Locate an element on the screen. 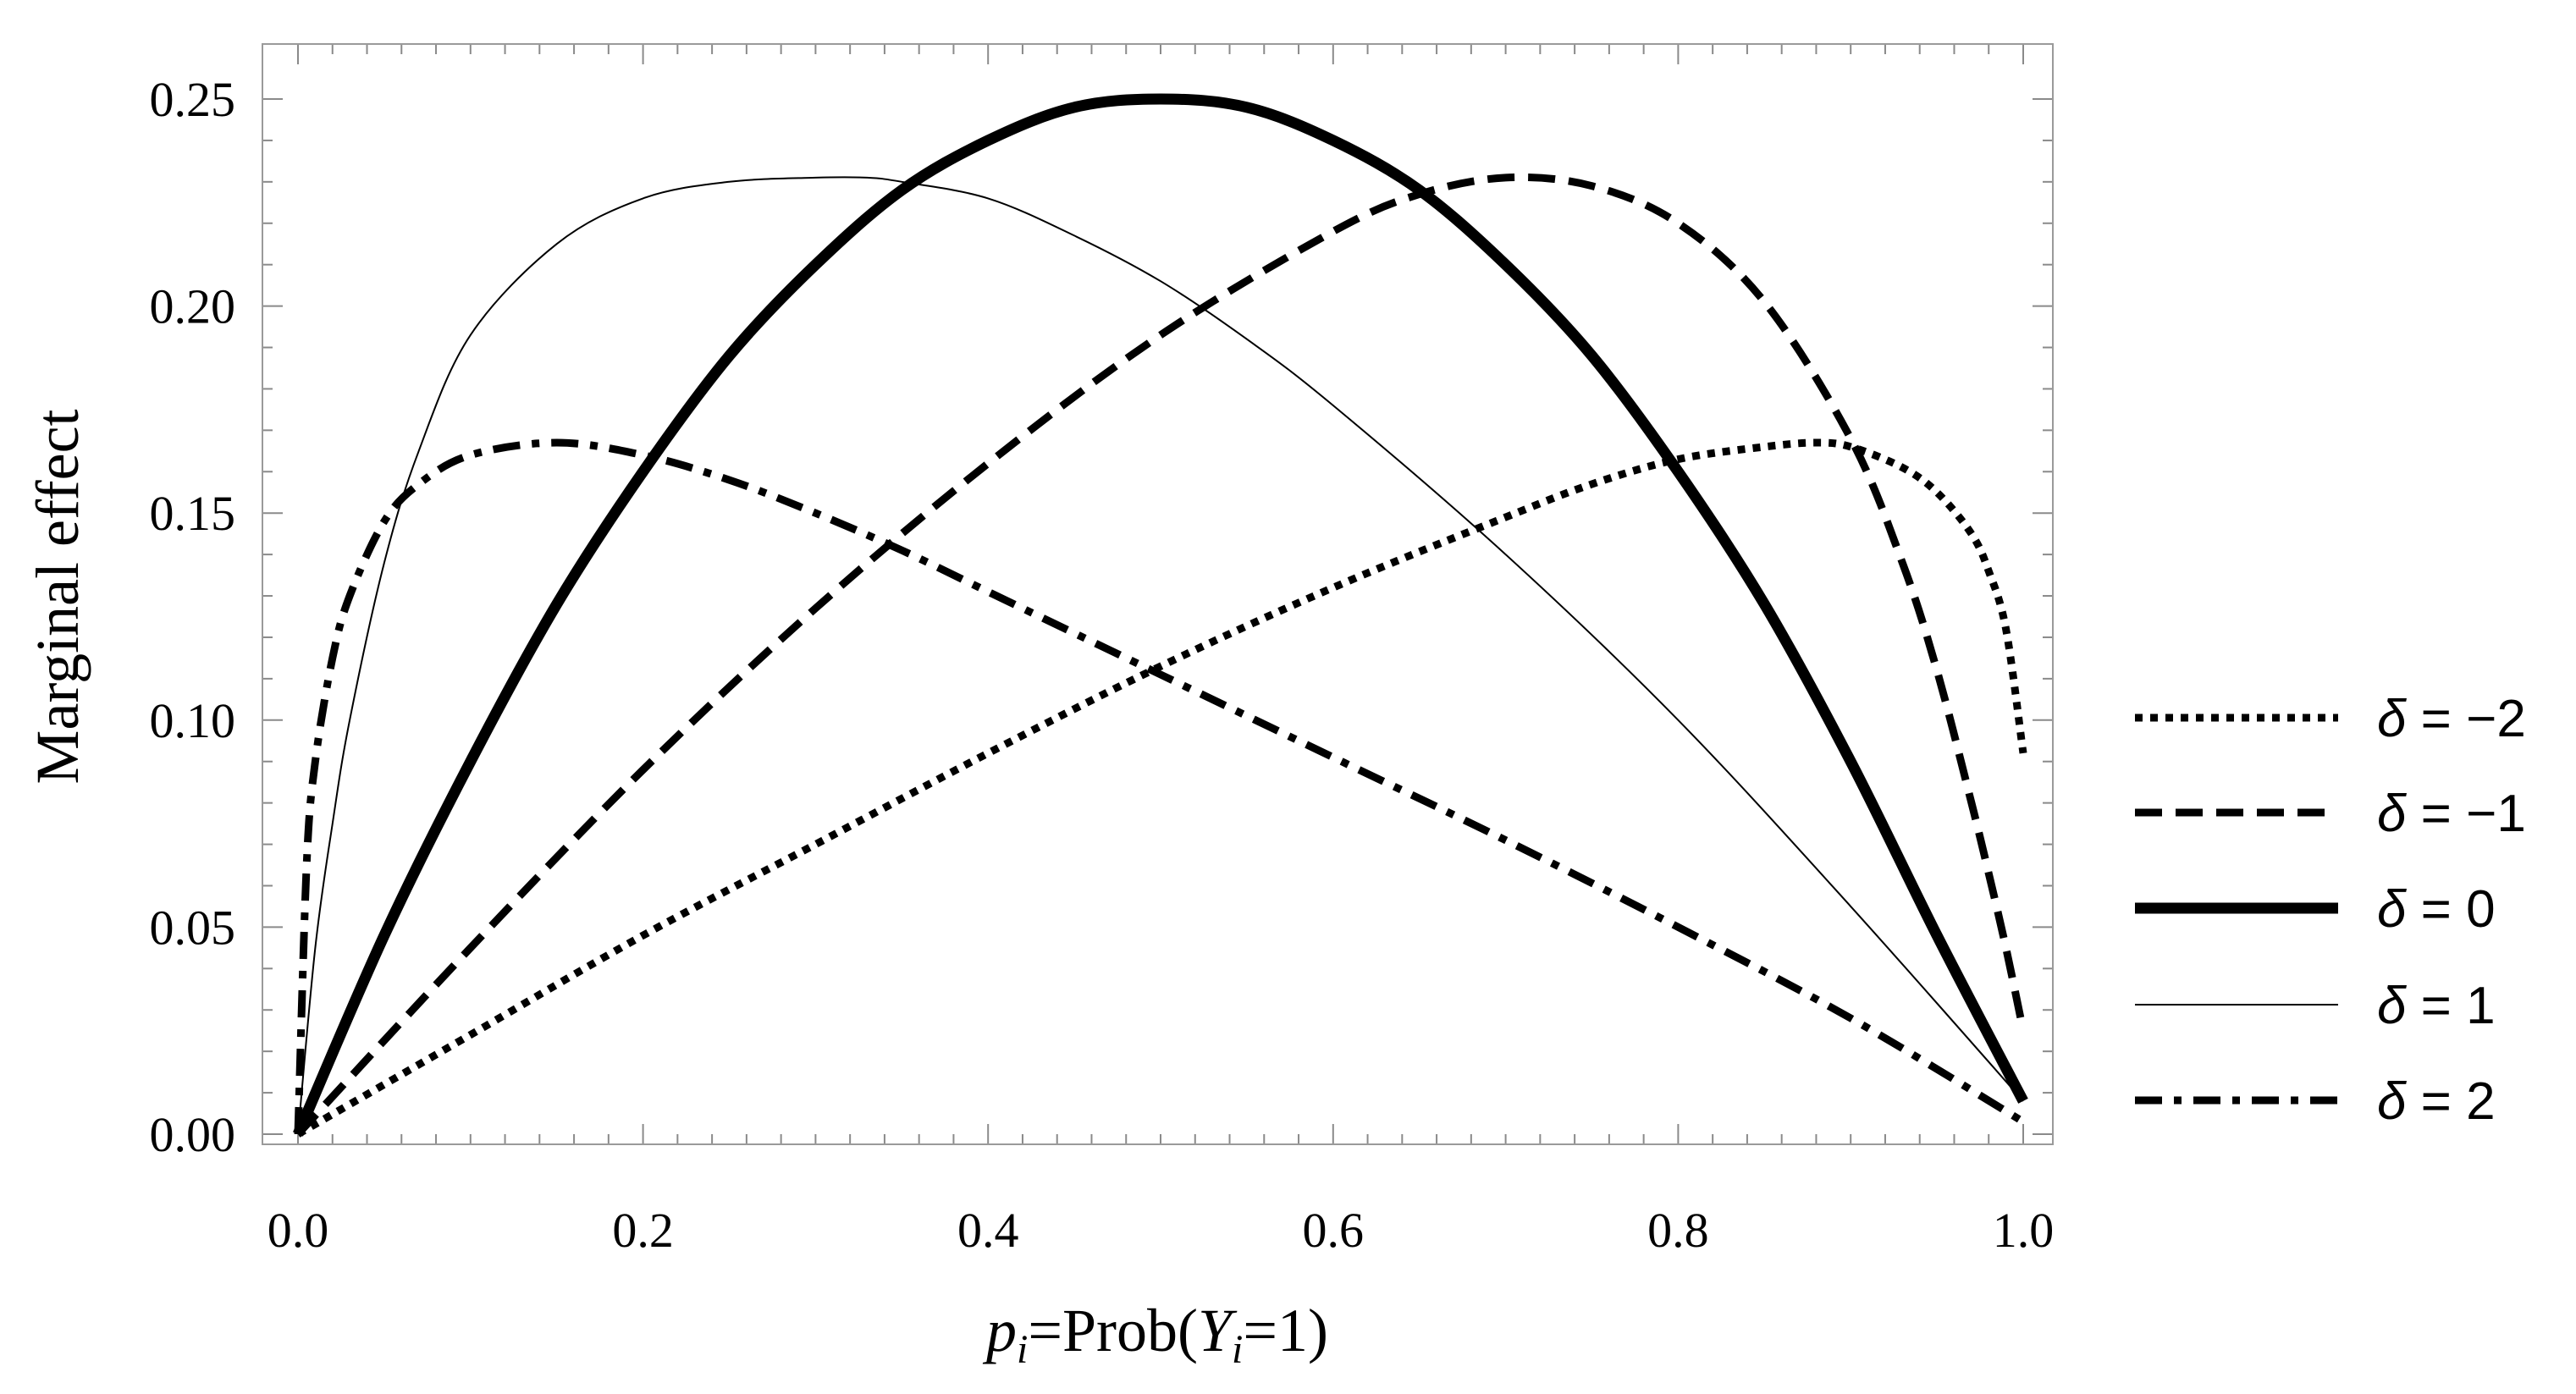  legend-label-3: δ = 1 is located at coordinates (2436, 1006).